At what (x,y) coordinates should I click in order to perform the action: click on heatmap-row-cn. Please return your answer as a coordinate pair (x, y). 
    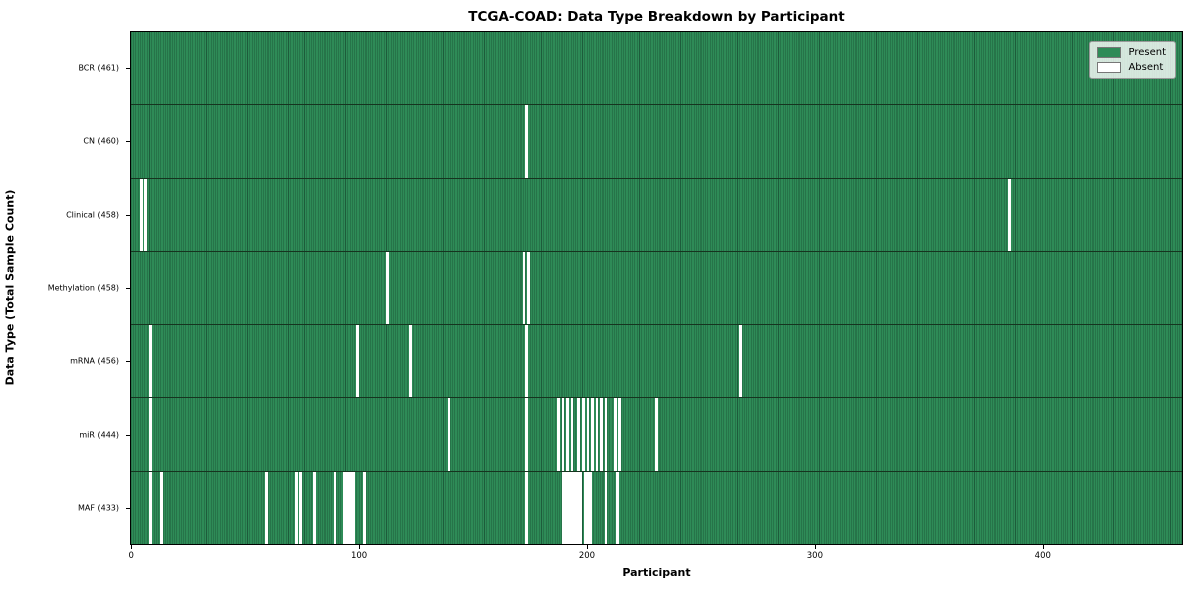
    Looking at the image, I should click on (656, 142).